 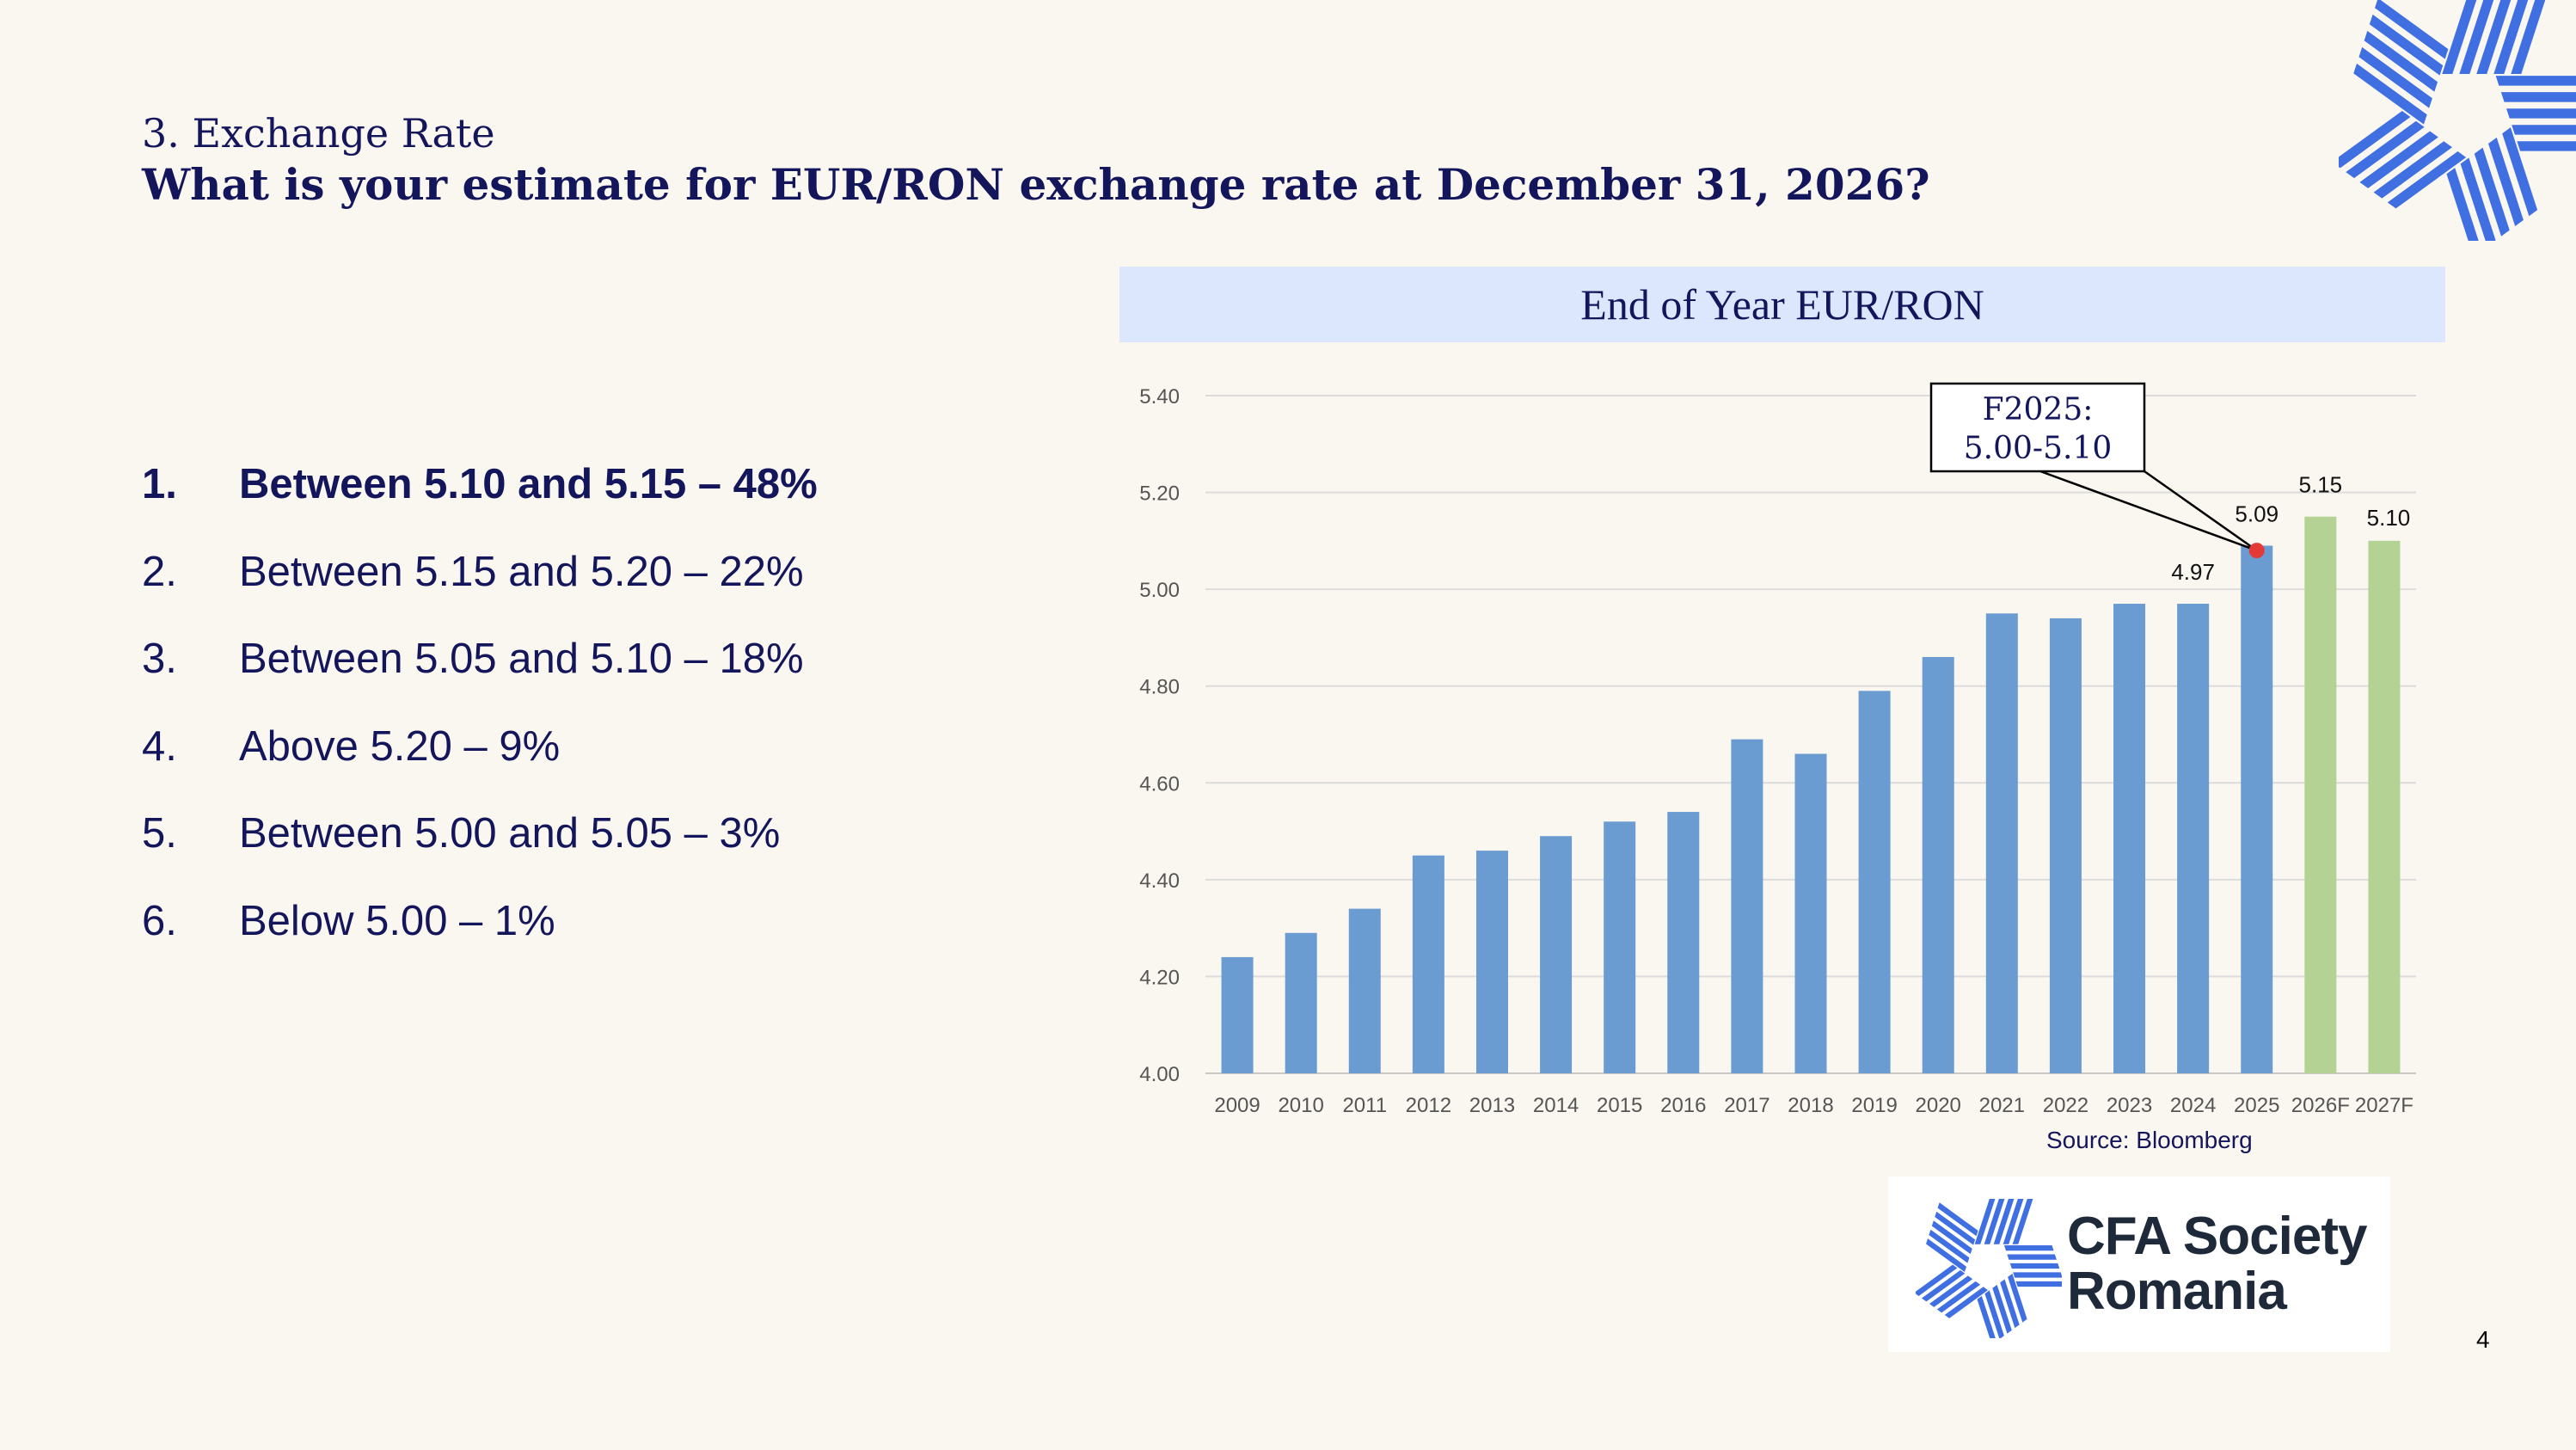 What do you see at coordinates (2038, 409) in the screenshot?
I see `annotation-title: F2025:` at bounding box center [2038, 409].